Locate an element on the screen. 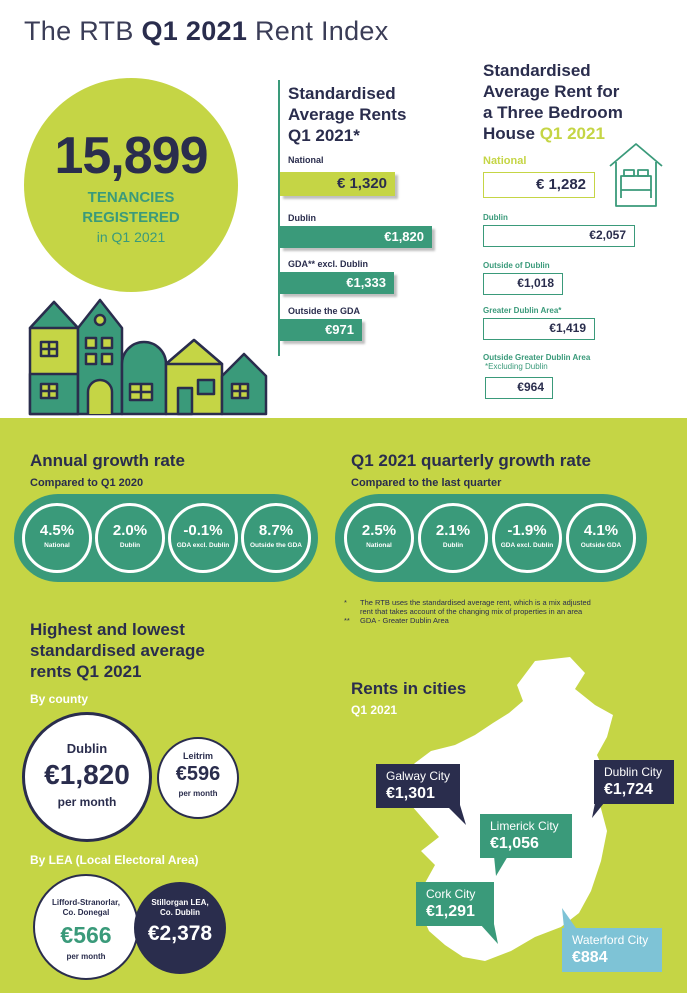 This screenshot has width=687, height=993. three-bed-outside-dublin-label: Outside of Dublin is located at coordinates (516, 265).